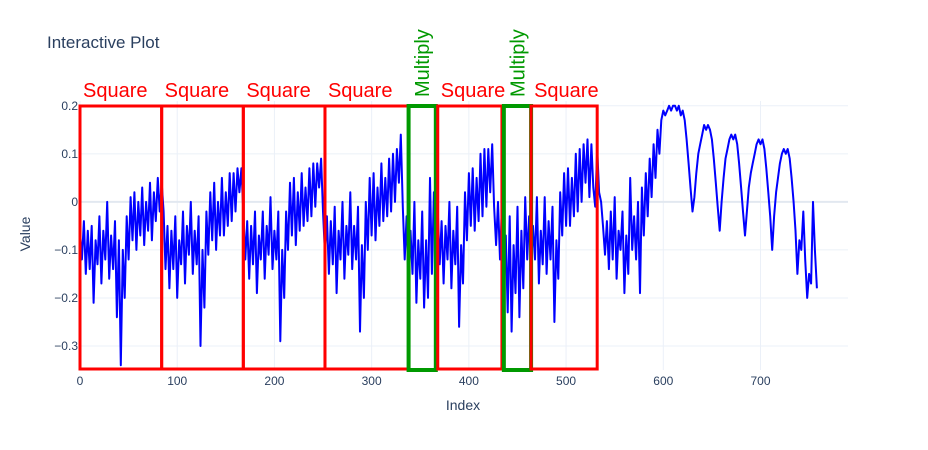  What do you see at coordinates (69, 154) in the screenshot?
I see `y-tick-label: 0.1` at bounding box center [69, 154].